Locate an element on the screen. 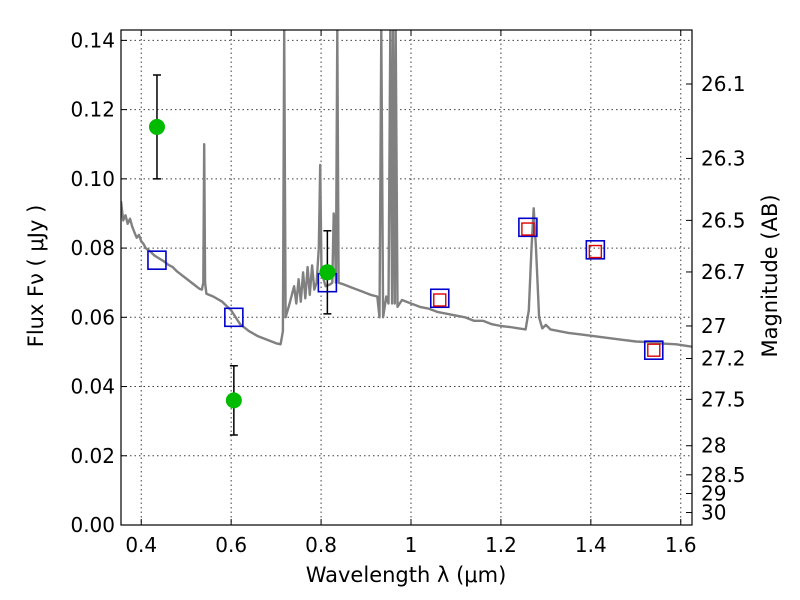 Image resolution: width=800 pixels, height=600 pixels. x-tick-label: 1.6 is located at coordinates (681, 545).